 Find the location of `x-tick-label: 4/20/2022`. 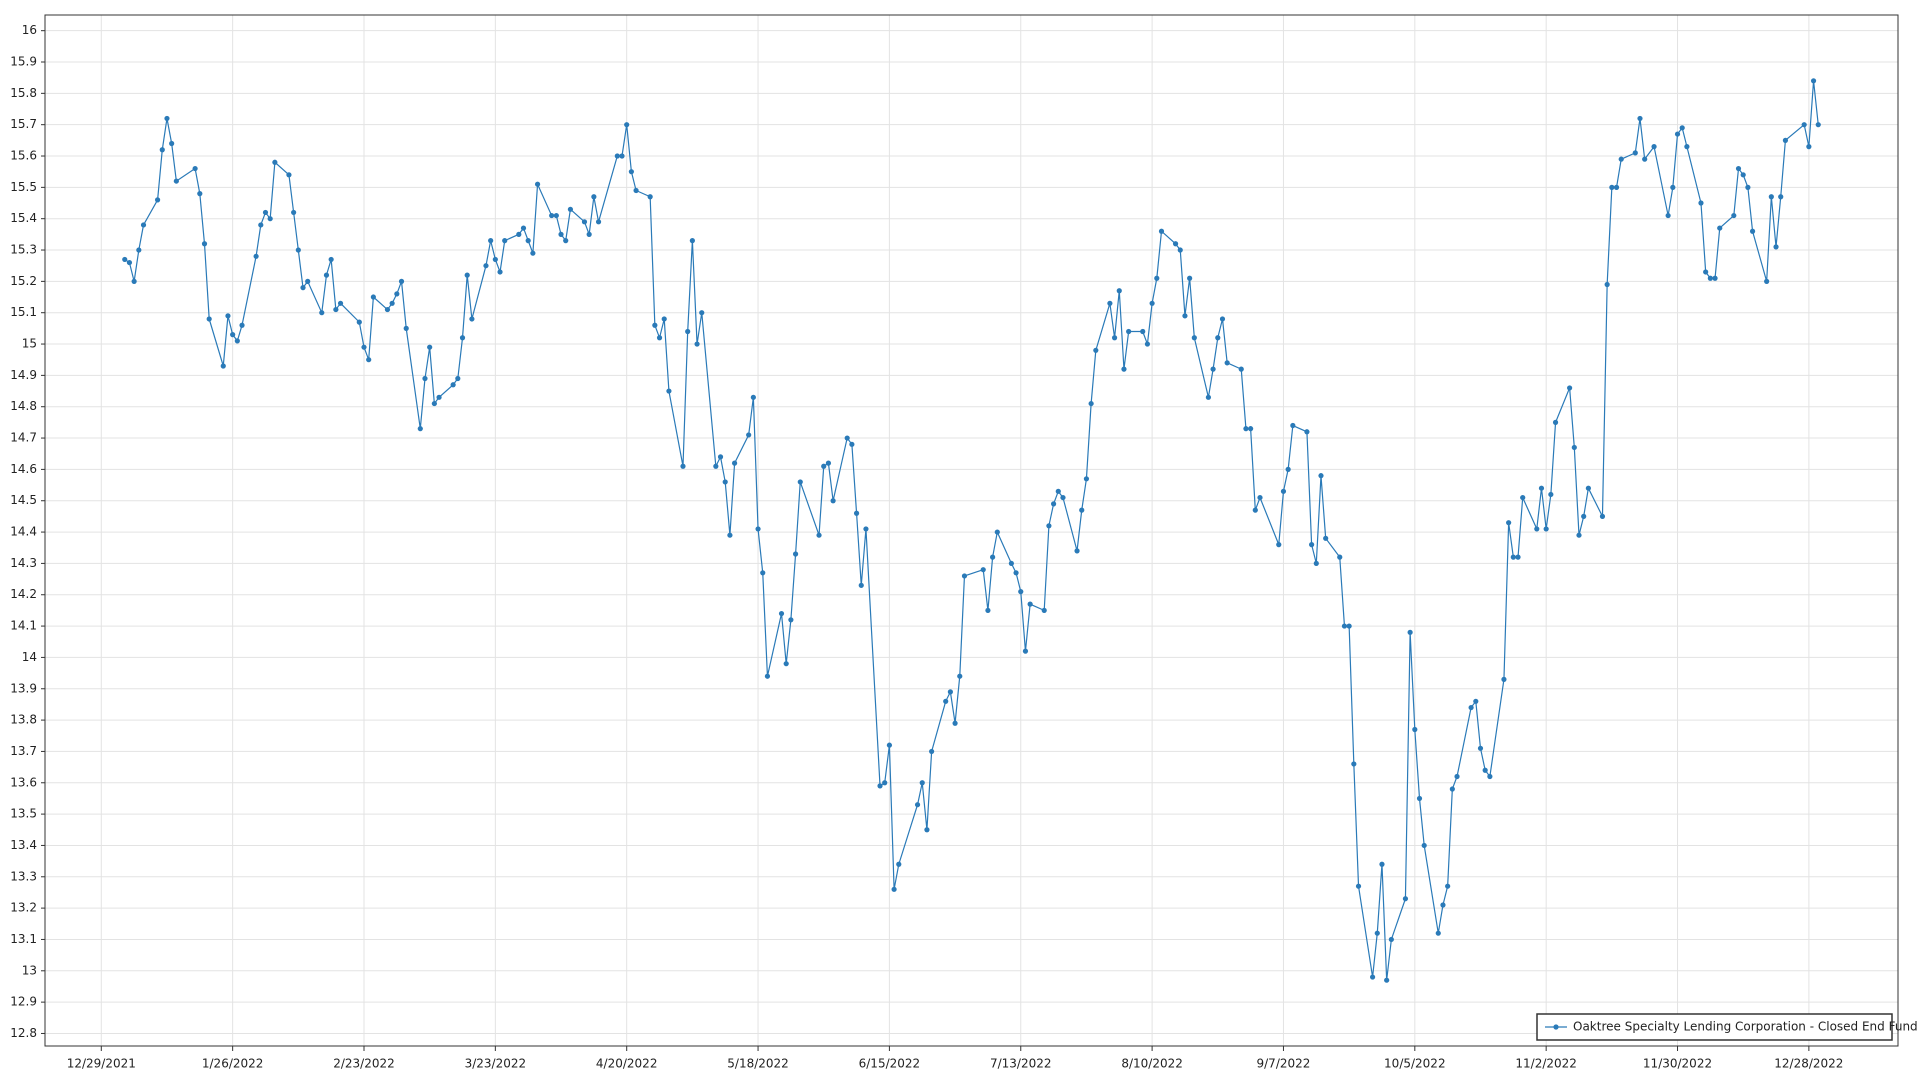

x-tick-label: 4/20/2022 is located at coordinates (627, 1064).